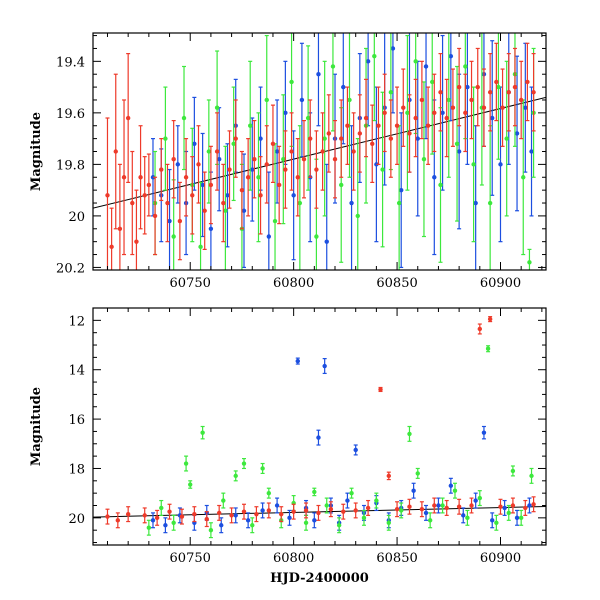  Describe the element at coordinates (76, 371) in the screenshot. I see `y-tick-label: 14` at that location.